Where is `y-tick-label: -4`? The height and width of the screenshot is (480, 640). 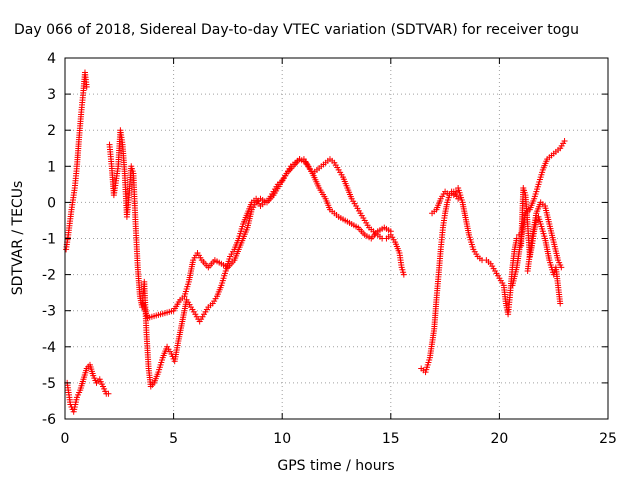 y-tick-label: -4 is located at coordinates (49, 348).